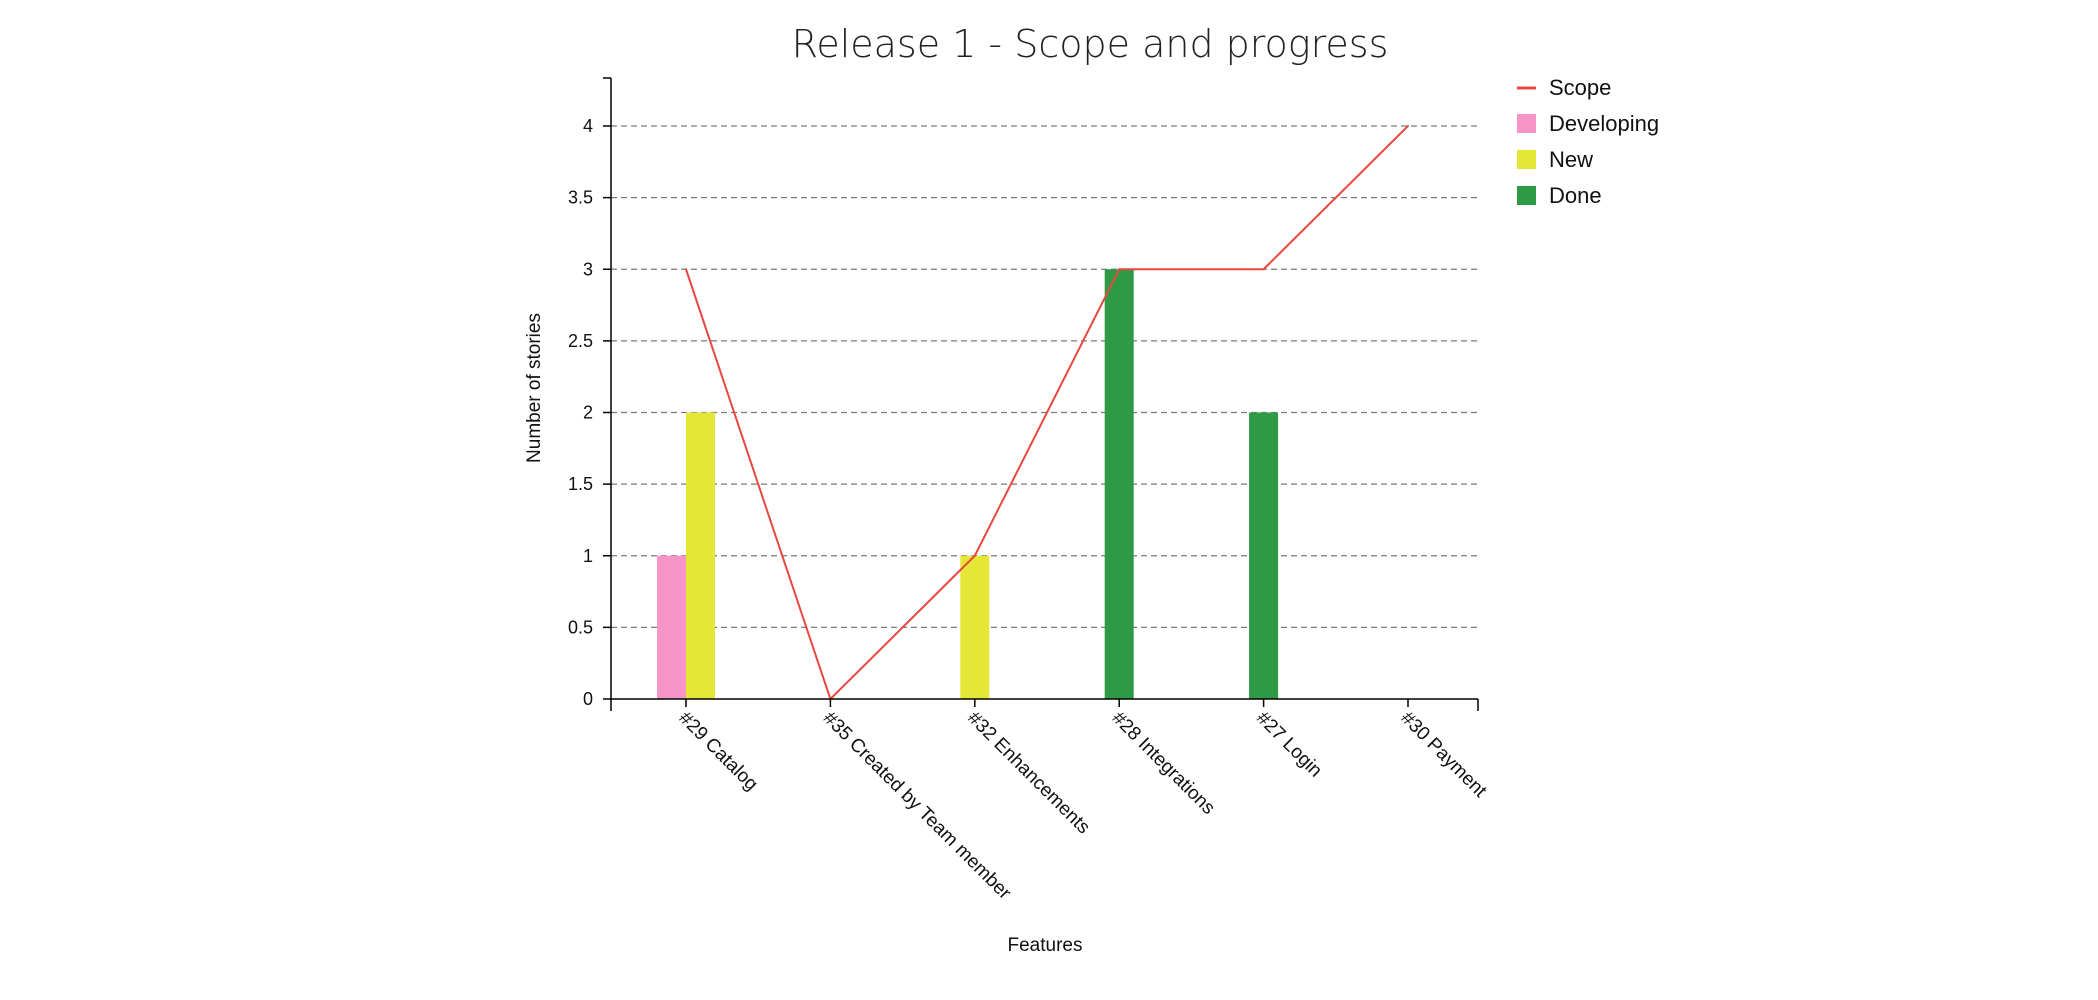 Image resolution: width=2098 pixels, height=1000 pixels. Describe the element at coordinates (1119, 484) in the screenshot. I see `bar-done-28-integrations` at that location.